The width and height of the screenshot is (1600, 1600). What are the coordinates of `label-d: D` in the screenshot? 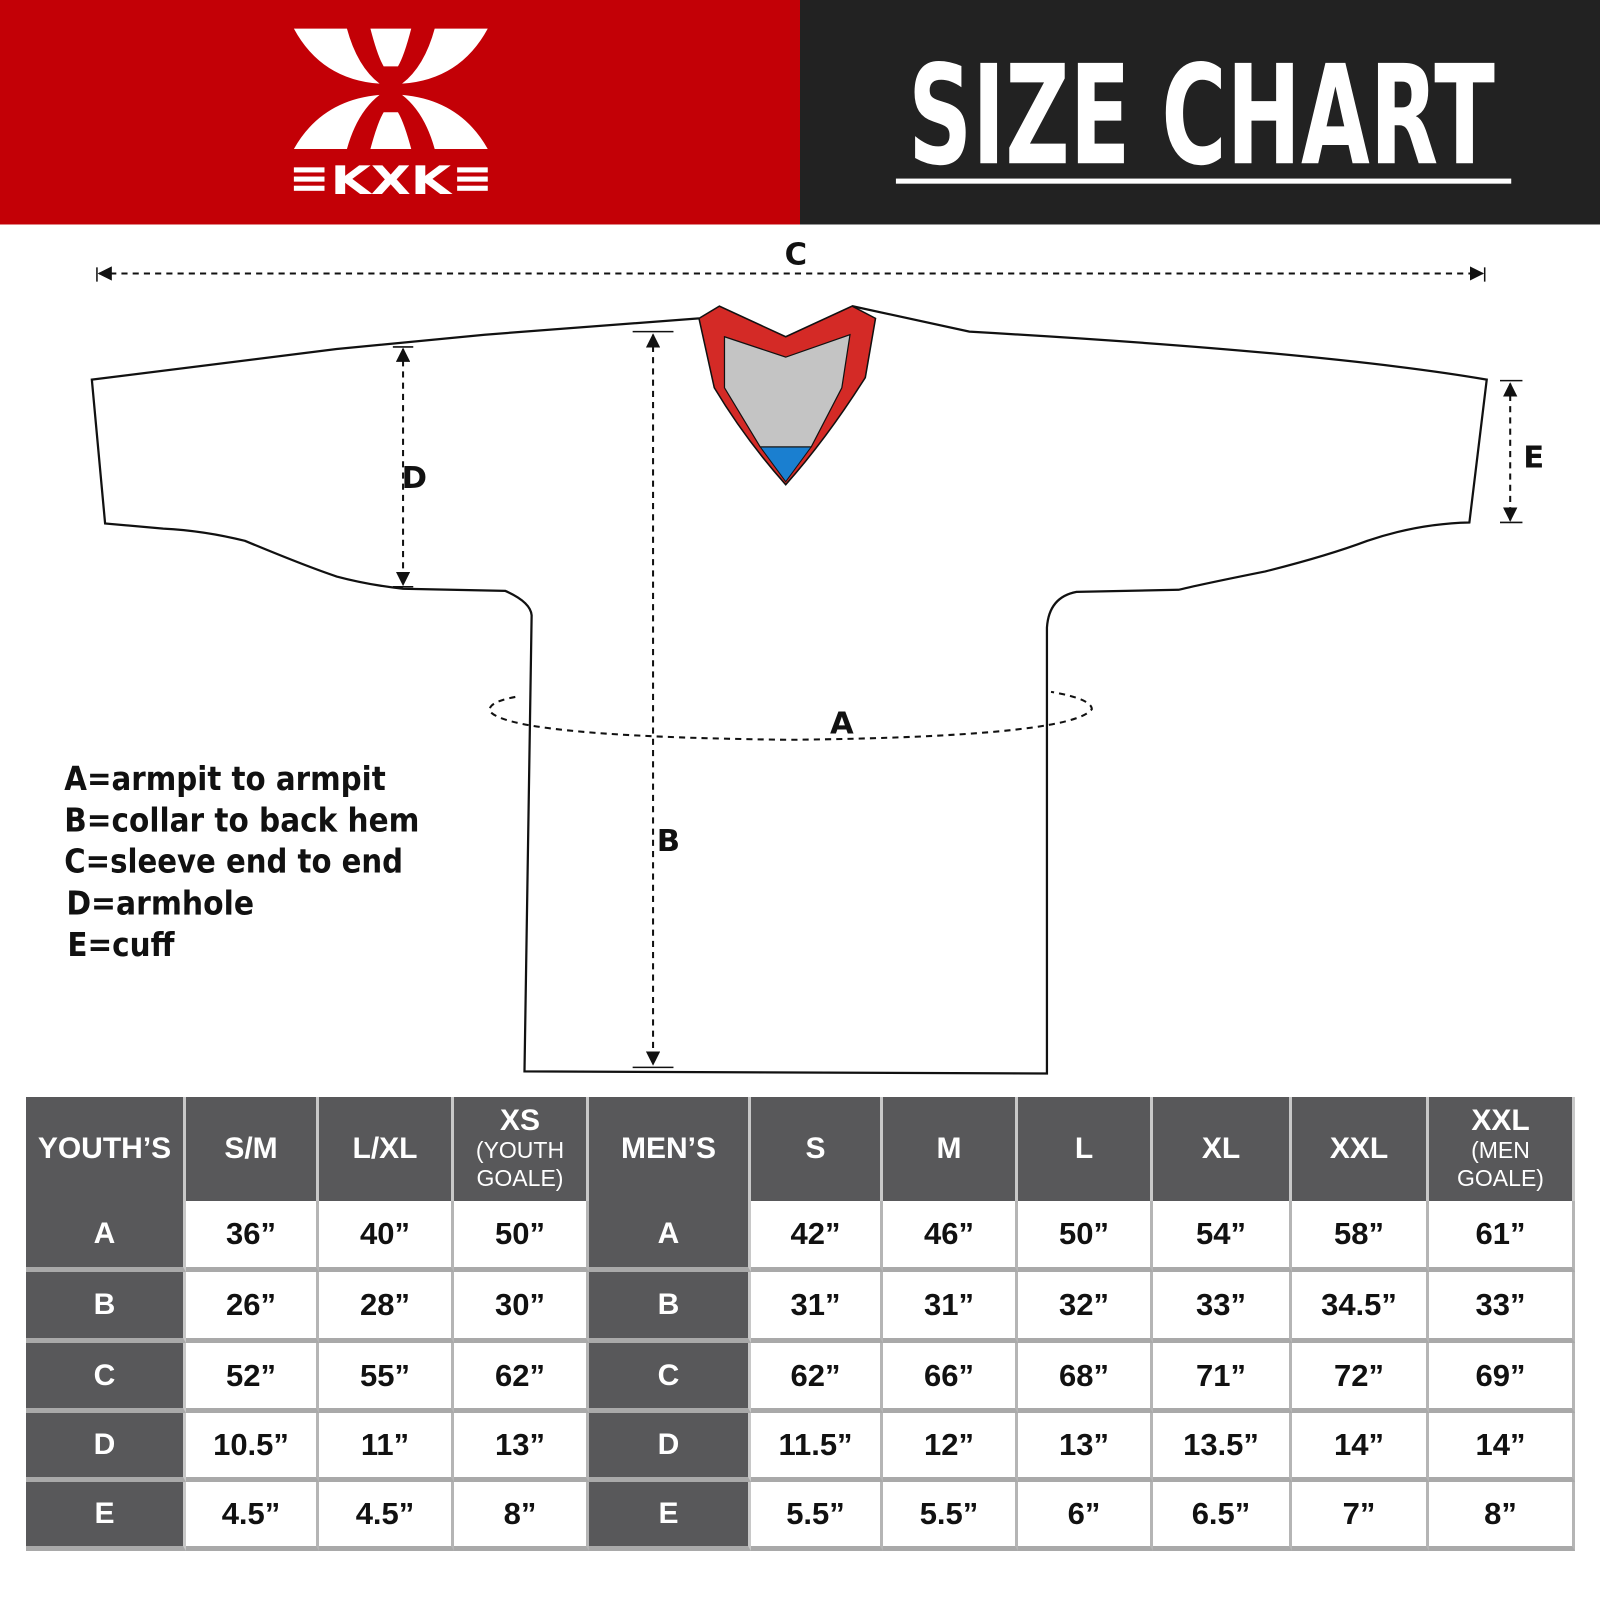 It's located at (414, 478).